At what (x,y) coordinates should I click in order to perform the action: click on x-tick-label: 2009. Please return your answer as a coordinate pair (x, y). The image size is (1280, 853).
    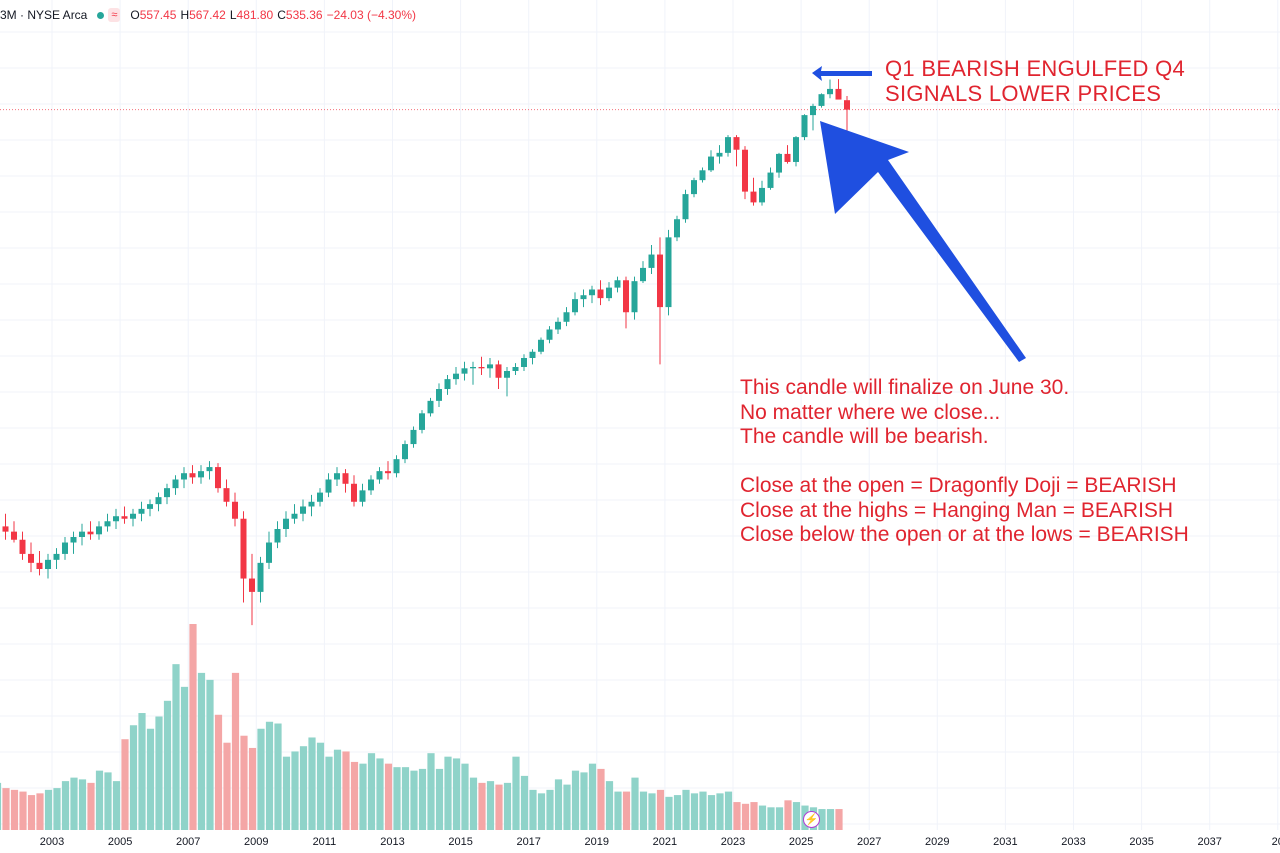
    Looking at the image, I should click on (256, 842).